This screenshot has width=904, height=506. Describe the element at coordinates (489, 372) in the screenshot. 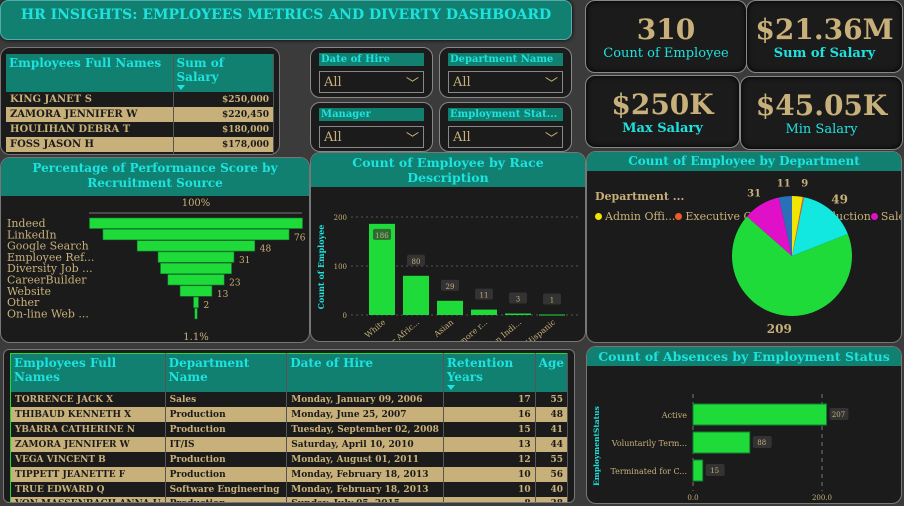

I see `column-header: Retention Years` at that location.